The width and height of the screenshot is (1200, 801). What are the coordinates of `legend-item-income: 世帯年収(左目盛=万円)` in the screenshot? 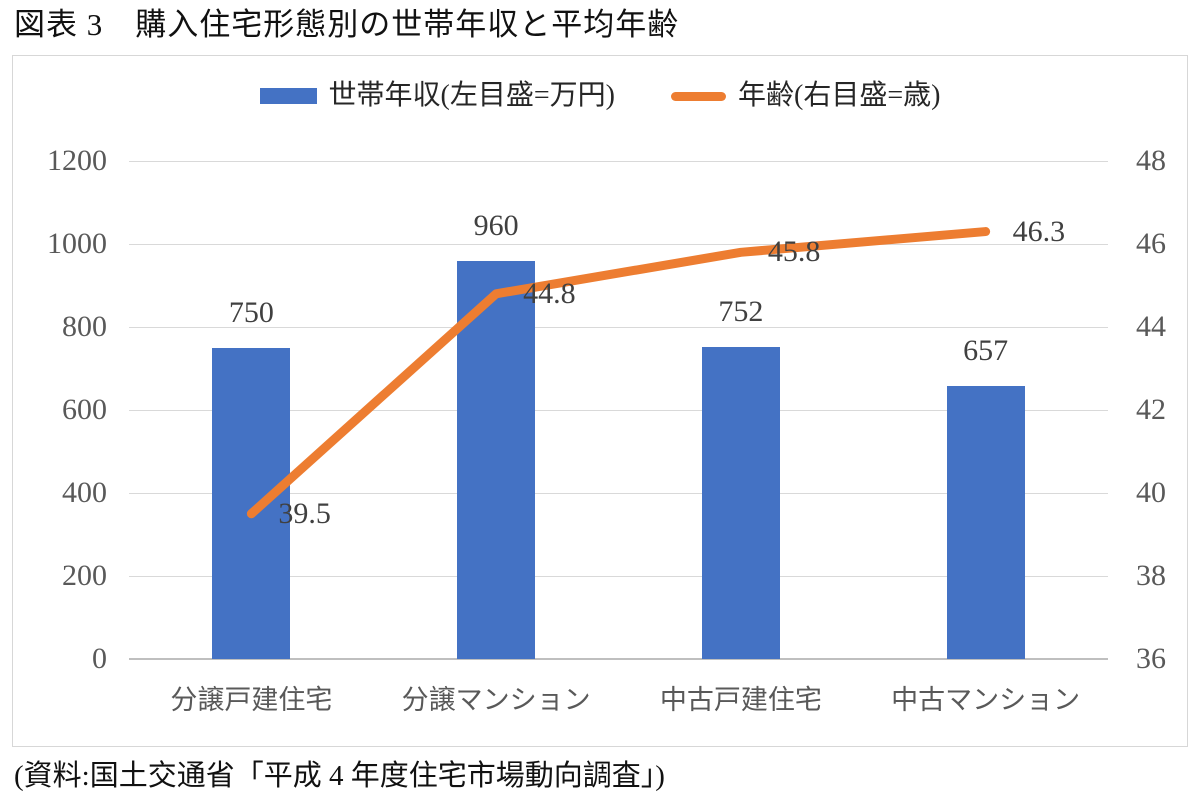 It's located at (437, 96).